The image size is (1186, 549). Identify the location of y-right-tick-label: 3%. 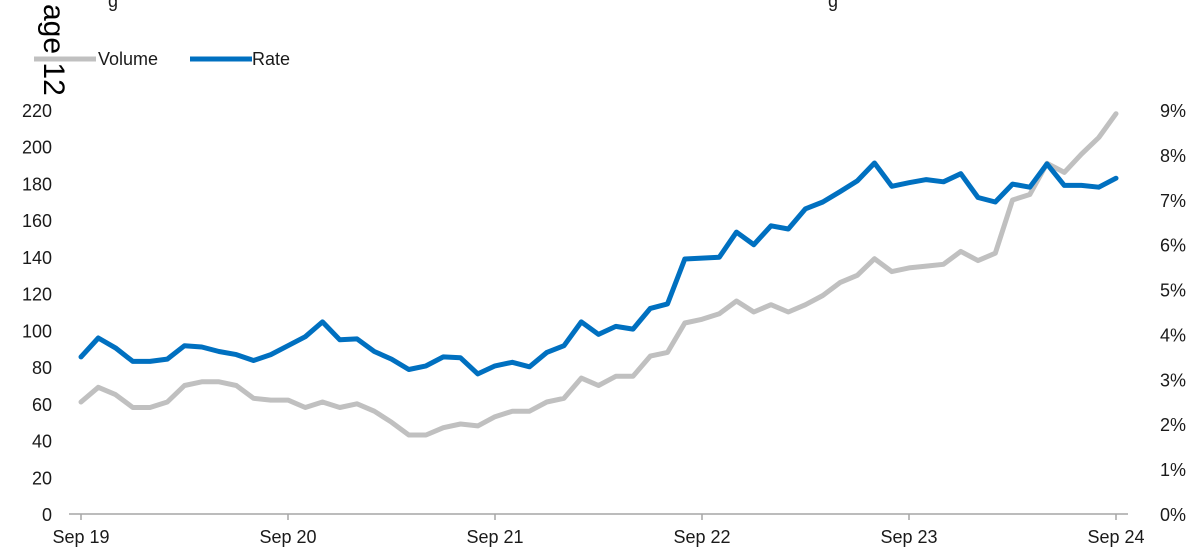
(1173, 380).